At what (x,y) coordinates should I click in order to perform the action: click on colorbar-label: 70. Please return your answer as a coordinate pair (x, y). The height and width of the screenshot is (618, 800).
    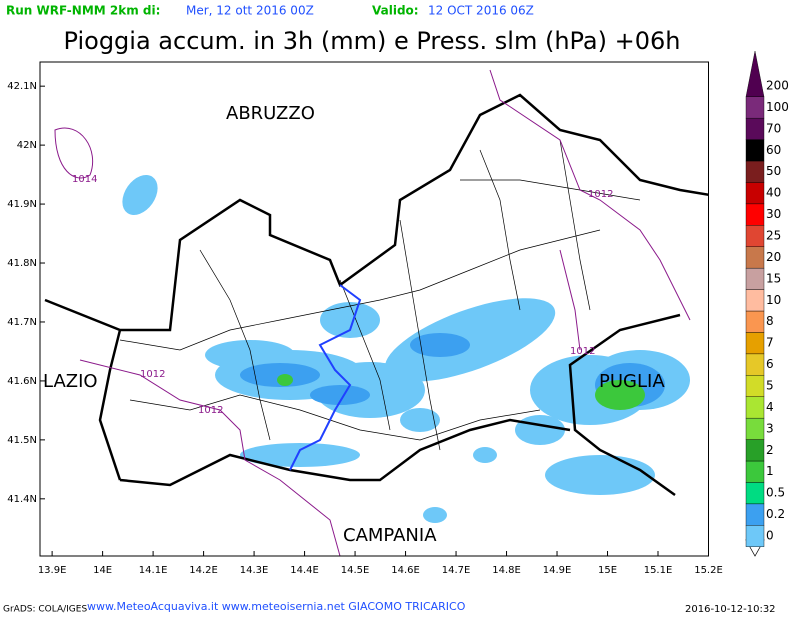
    Looking at the image, I should click on (773, 128).